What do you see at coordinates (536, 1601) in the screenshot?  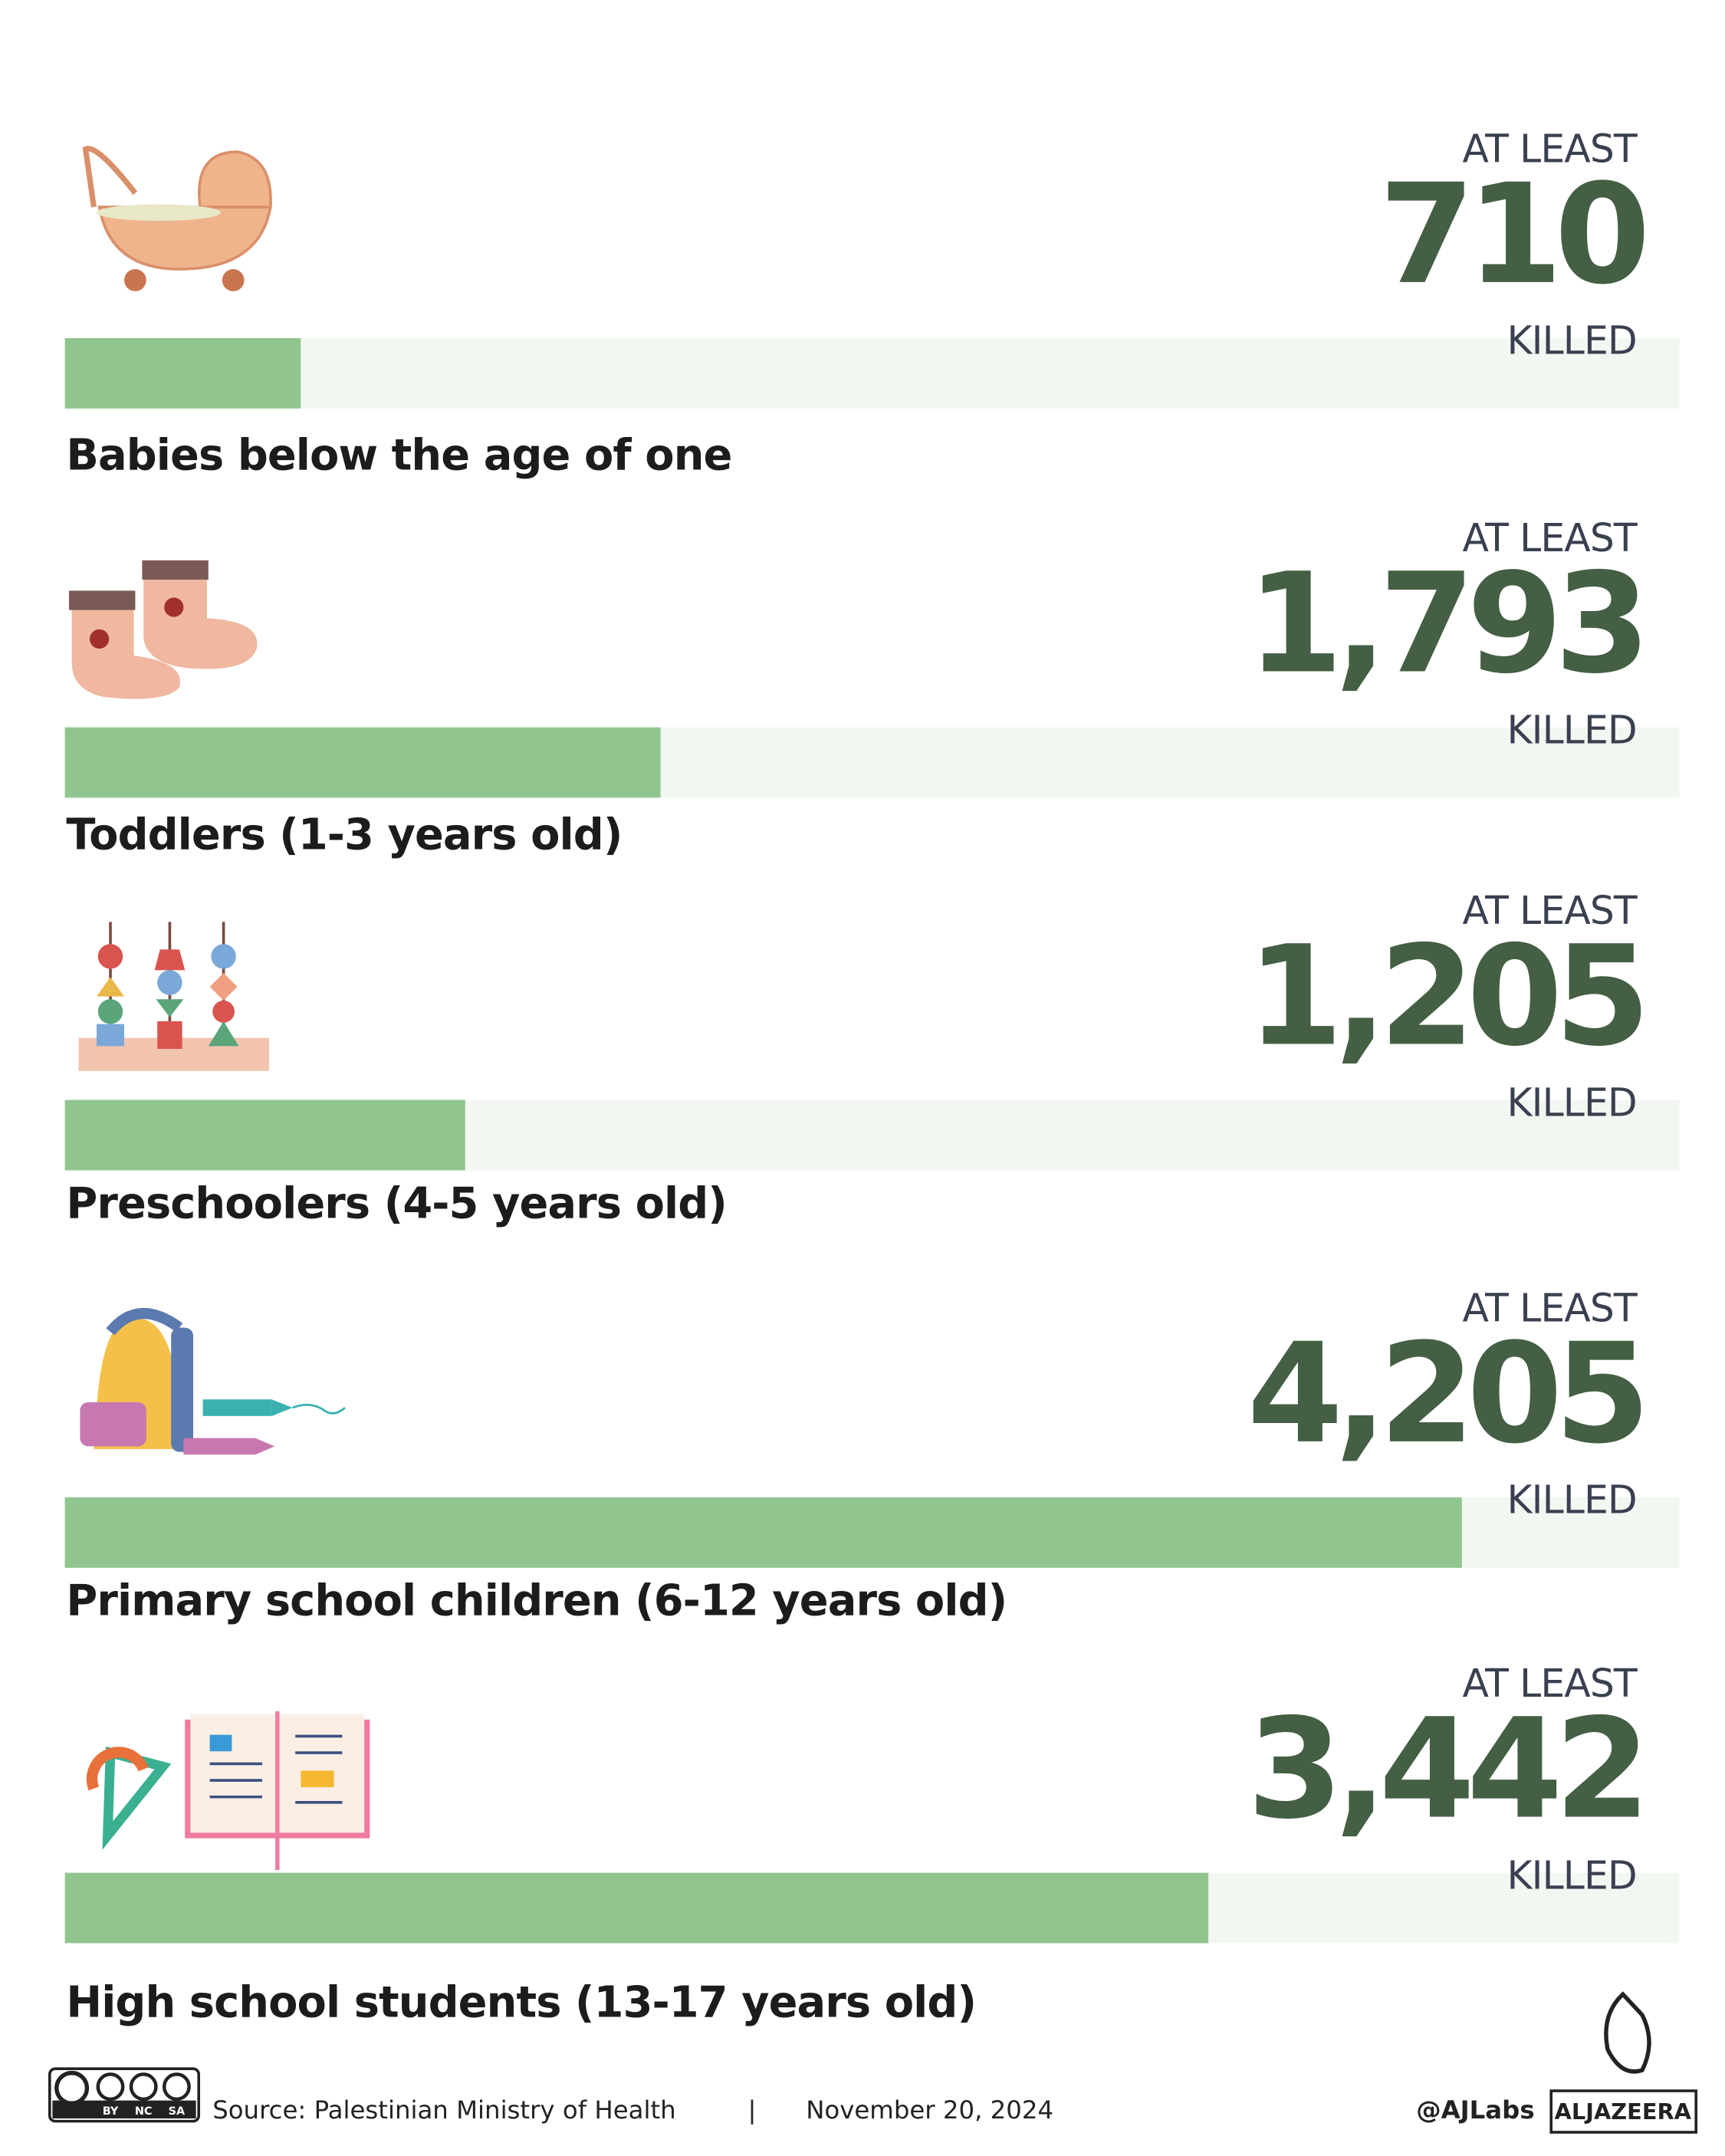 I see `category-label: Primary school children (6-12 years old)` at bounding box center [536, 1601].